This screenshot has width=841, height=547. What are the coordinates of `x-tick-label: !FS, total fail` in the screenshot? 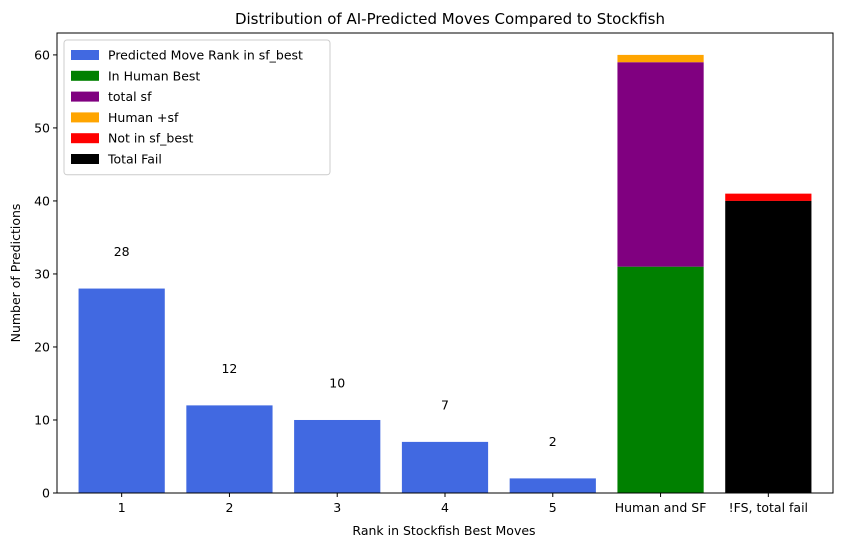 It's located at (768, 507).